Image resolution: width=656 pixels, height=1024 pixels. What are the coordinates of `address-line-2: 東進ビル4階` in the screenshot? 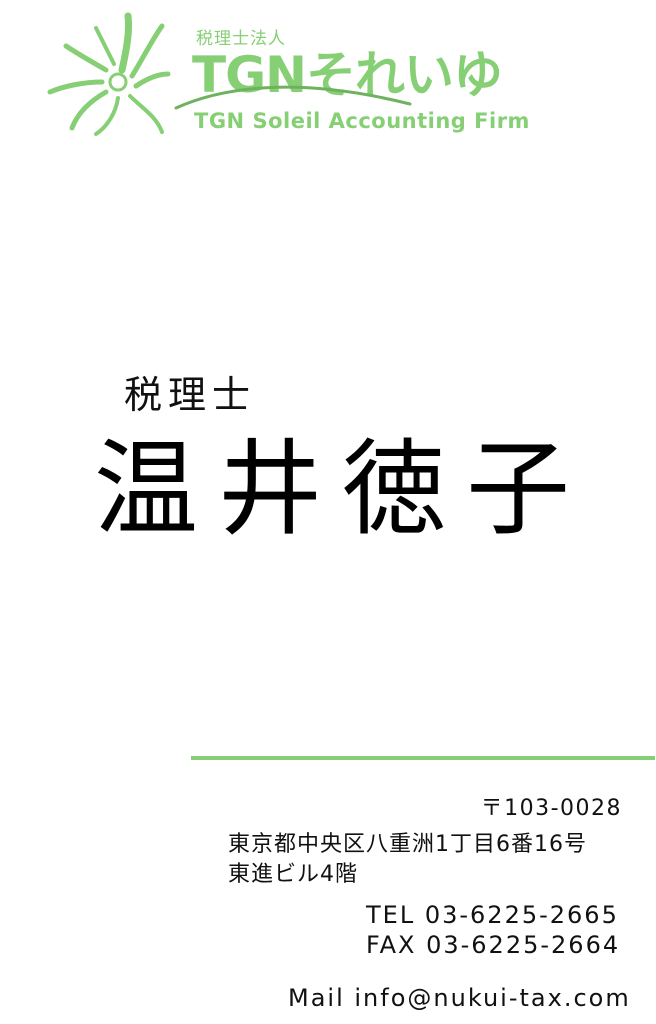 It's located at (293, 874).